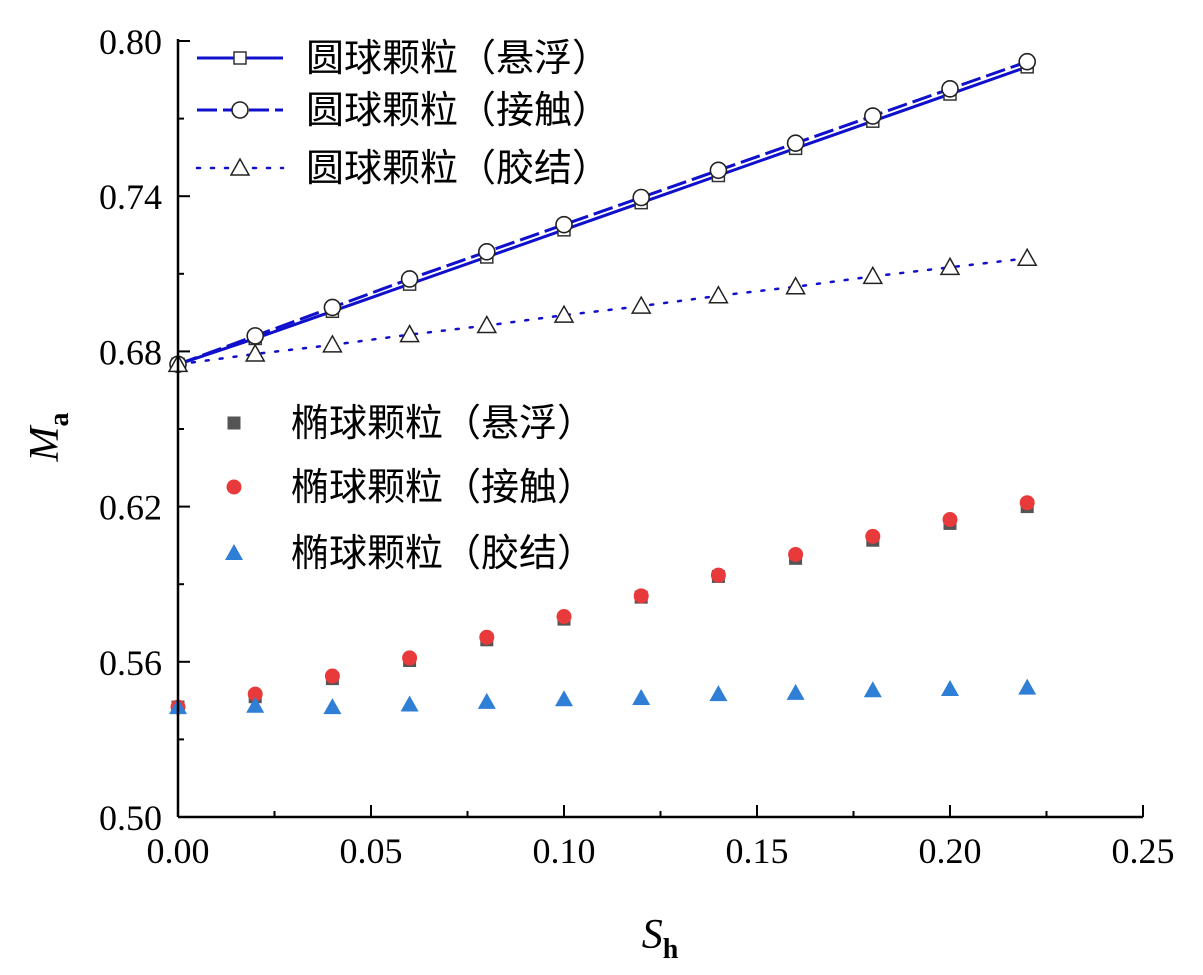  Describe the element at coordinates (950, 851) in the screenshot. I see `x-tick-label: 0.20` at that location.